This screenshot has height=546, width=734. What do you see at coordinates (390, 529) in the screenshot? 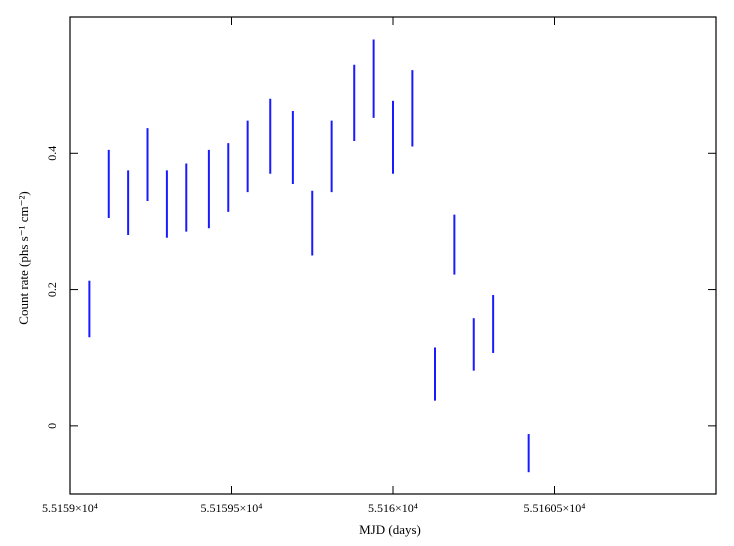
I see `x-axis-title: MJD (days)` at bounding box center [390, 529].